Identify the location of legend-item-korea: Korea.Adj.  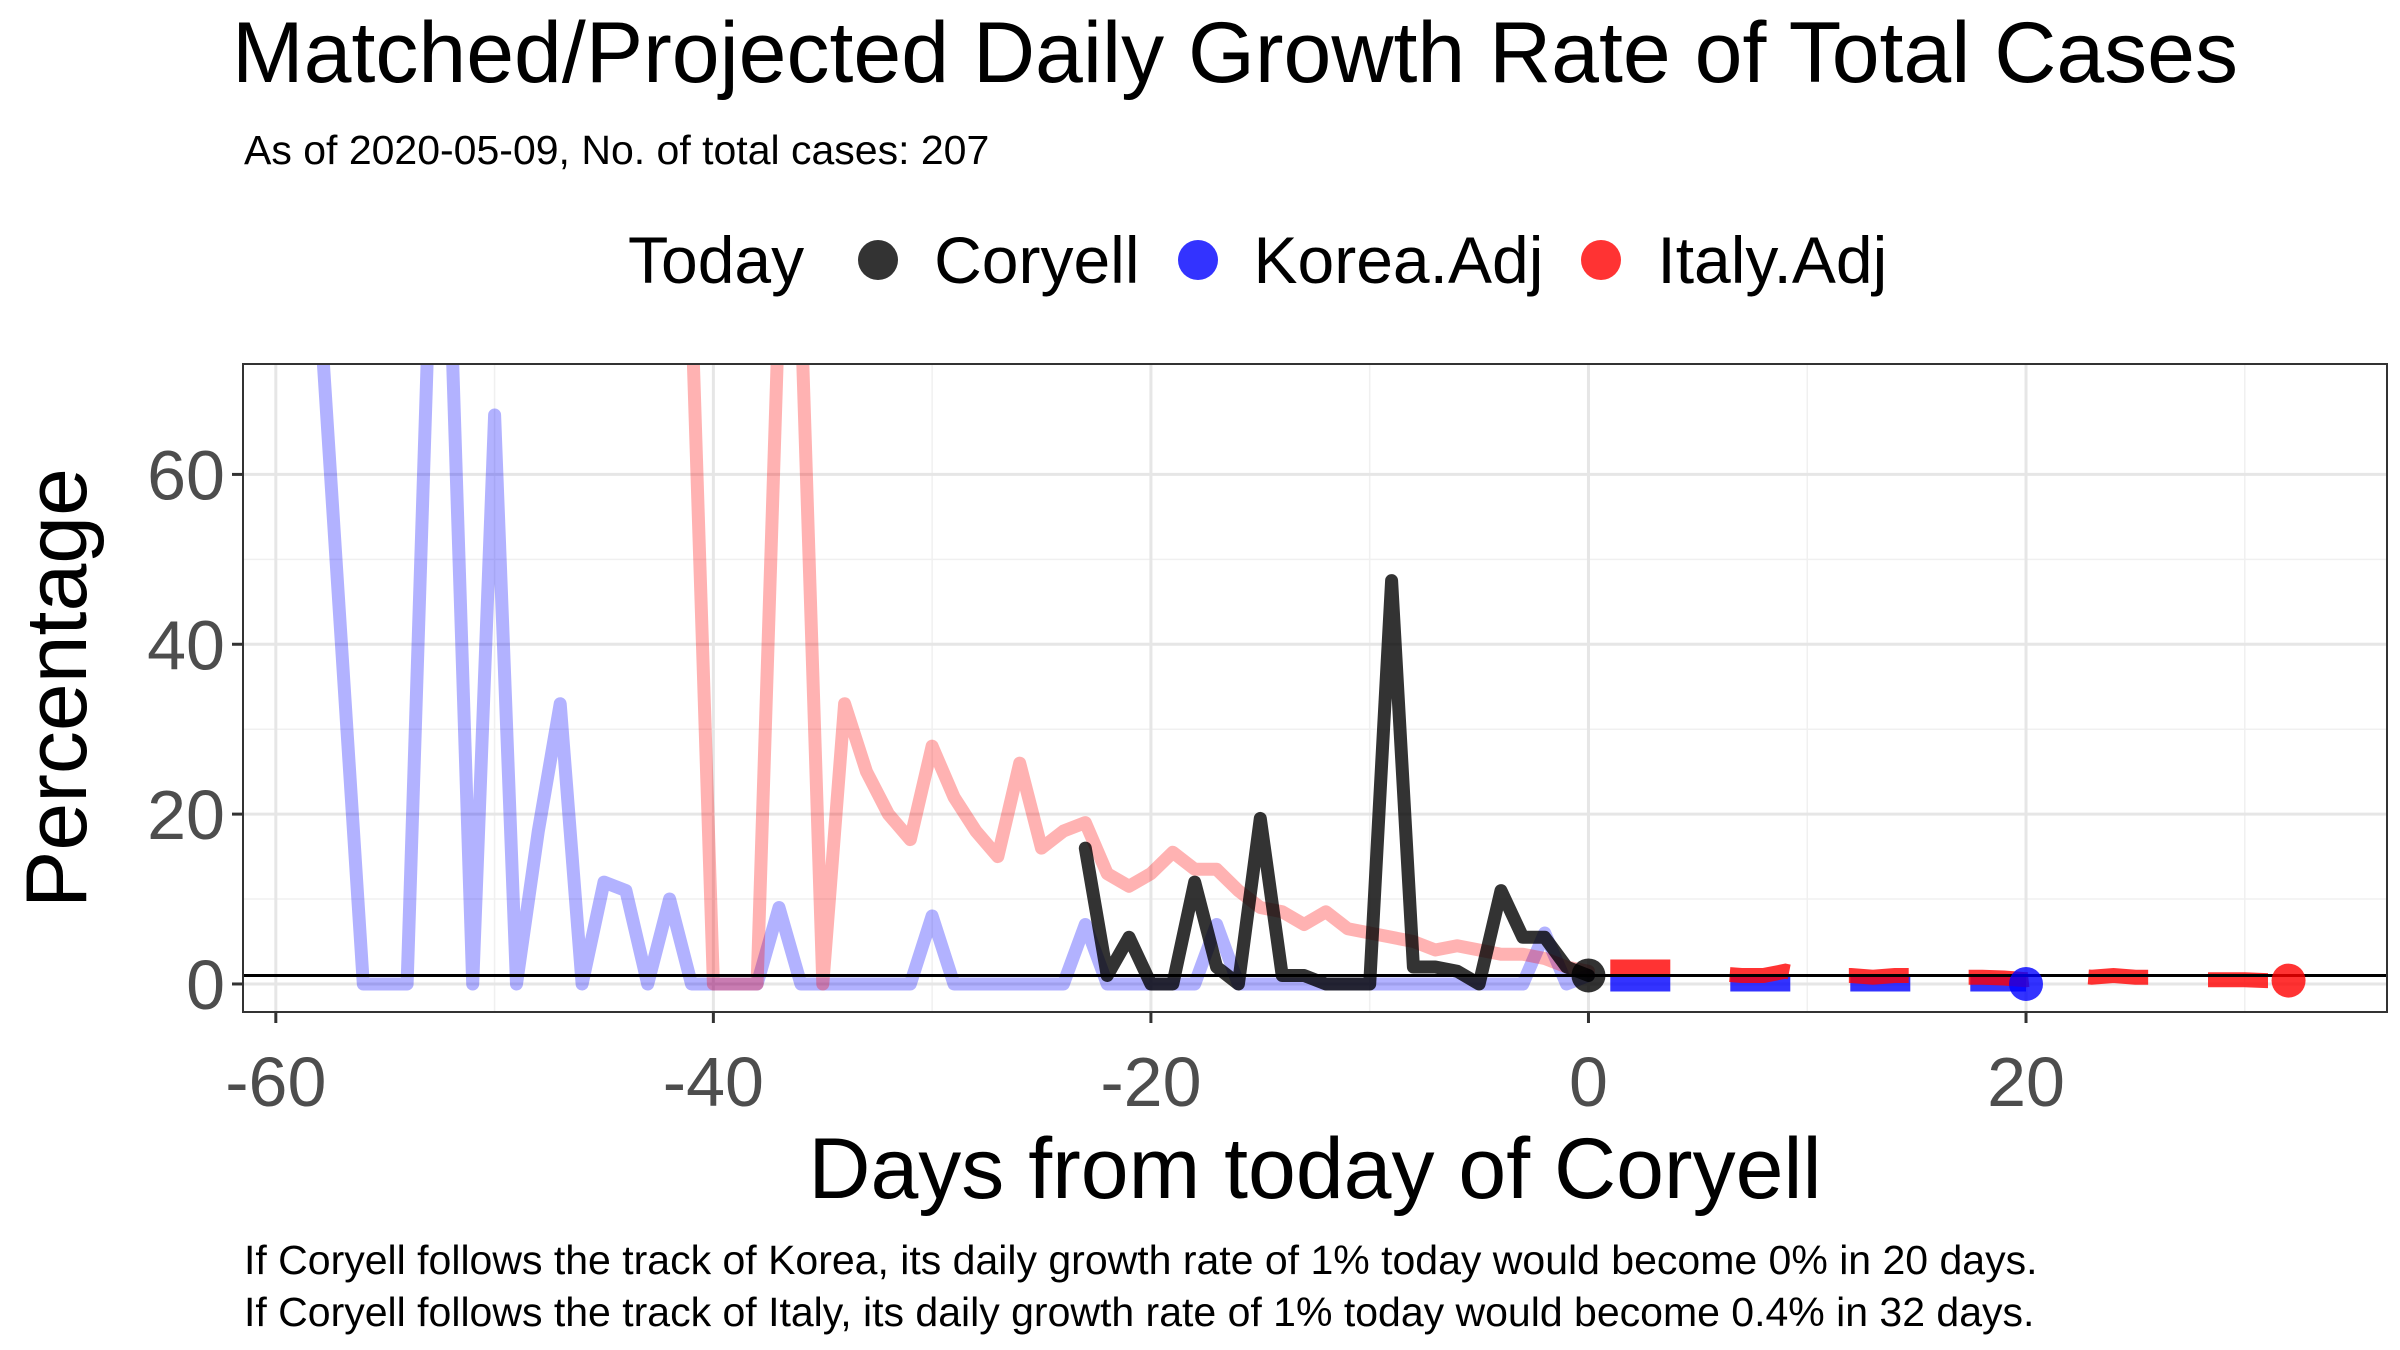
(1360, 260).